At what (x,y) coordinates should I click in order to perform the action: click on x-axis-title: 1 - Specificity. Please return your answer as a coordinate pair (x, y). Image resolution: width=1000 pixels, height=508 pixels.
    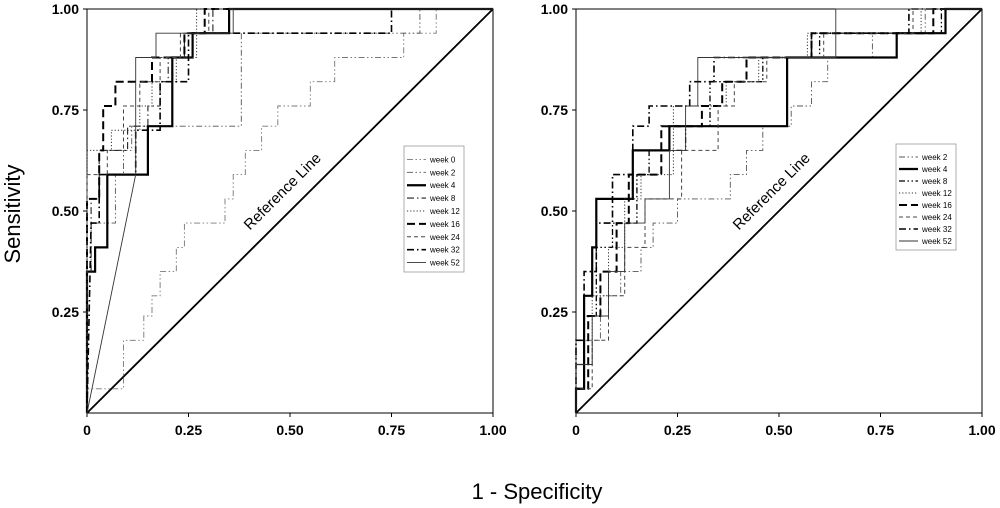
    Looking at the image, I should click on (537, 491).